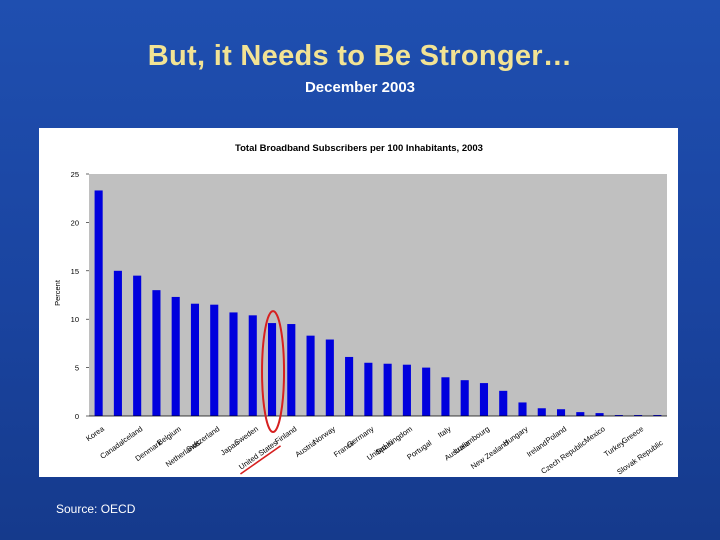 The image size is (720, 540). Describe the element at coordinates (360, 436) in the screenshot. I see `x-tick-label: Germany` at that location.